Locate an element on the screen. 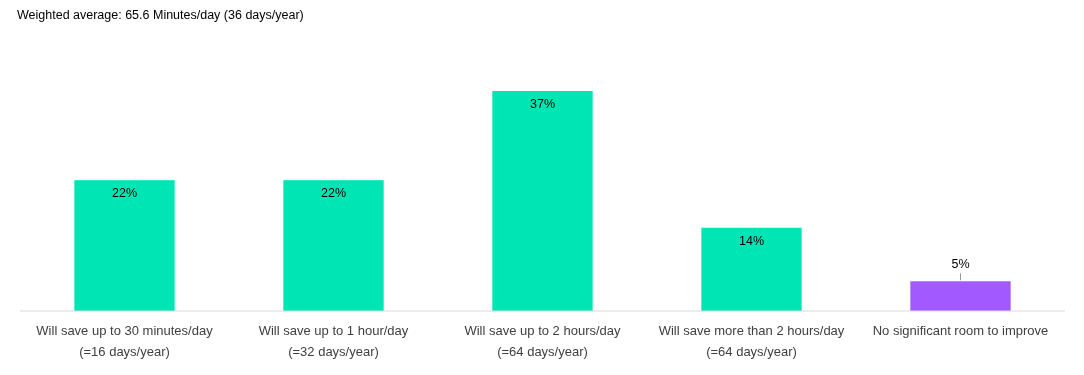 The height and width of the screenshot is (375, 1084). x-tick-label: Will save up to 2 hours/day (=64 days/year) is located at coordinates (543, 341).